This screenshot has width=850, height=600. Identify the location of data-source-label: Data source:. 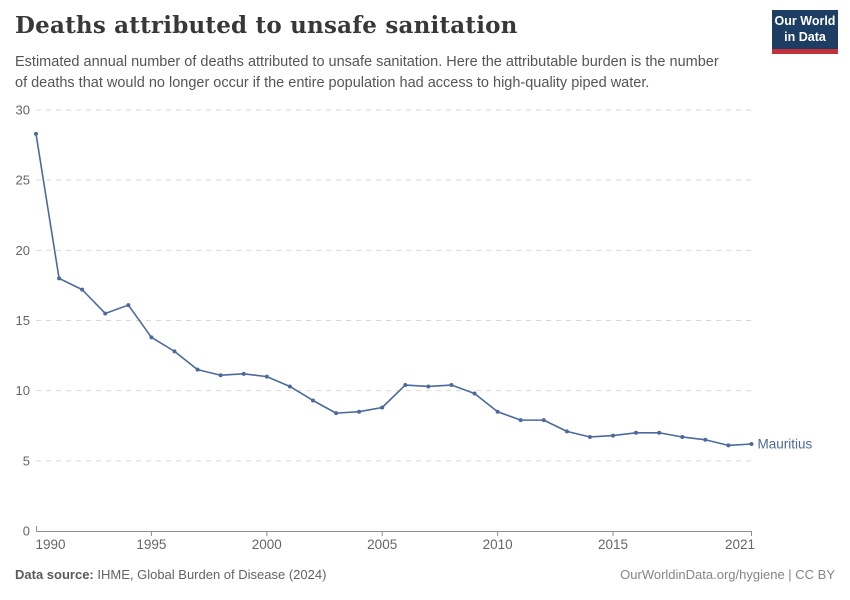
(54, 574).